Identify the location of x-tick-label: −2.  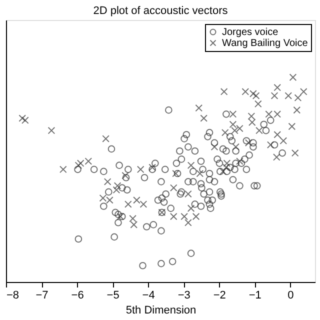
(219, 296).